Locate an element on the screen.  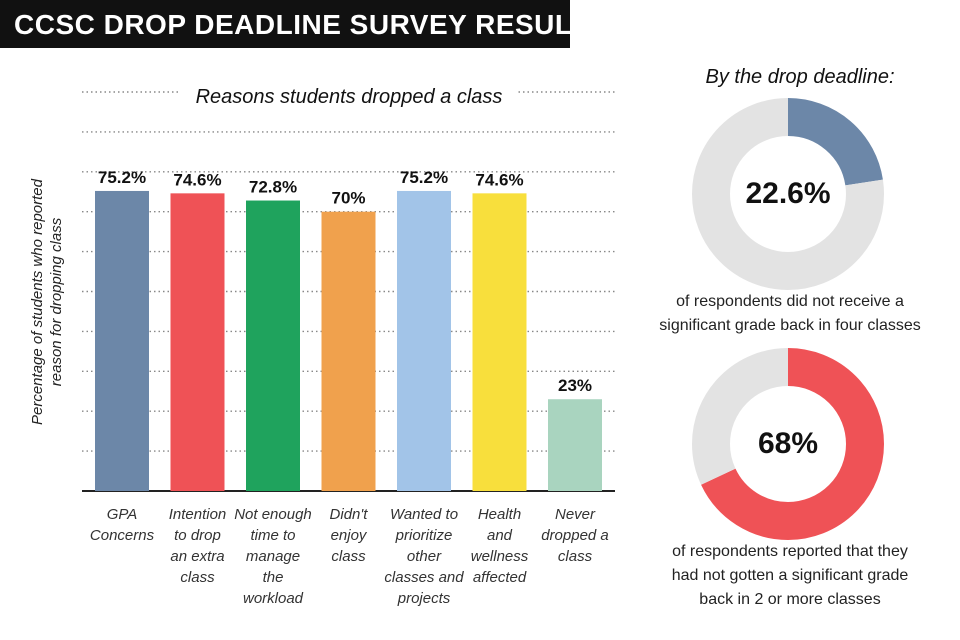
category-label-line: Wanted to is located at coordinates (424, 514).